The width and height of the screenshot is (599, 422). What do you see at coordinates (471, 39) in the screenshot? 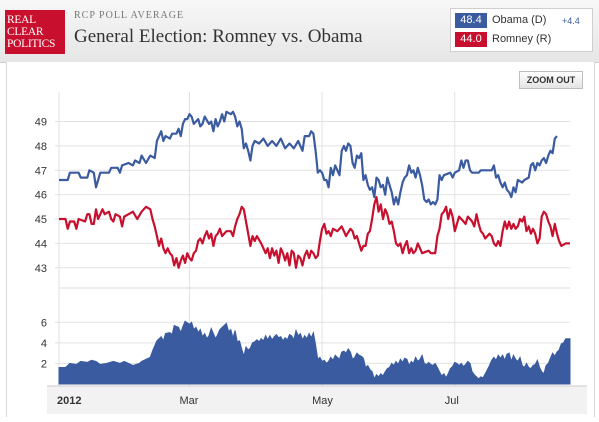
I see `romney-value-badge: 44.0` at bounding box center [471, 39].